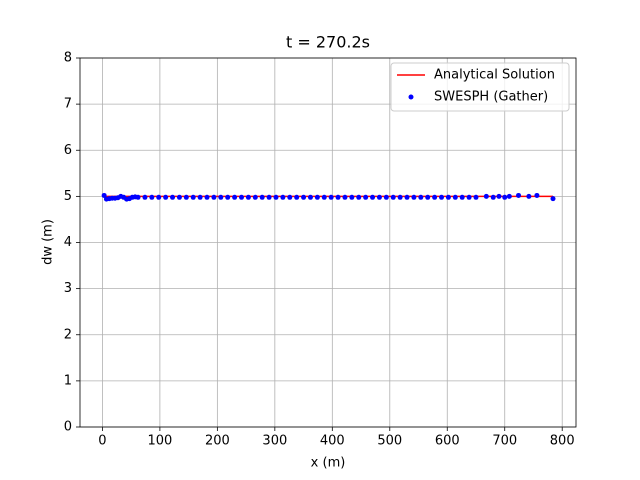 This screenshot has height=480, width=640. Describe the element at coordinates (102, 441) in the screenshot. I see `x-tick-label: 0` at that location.